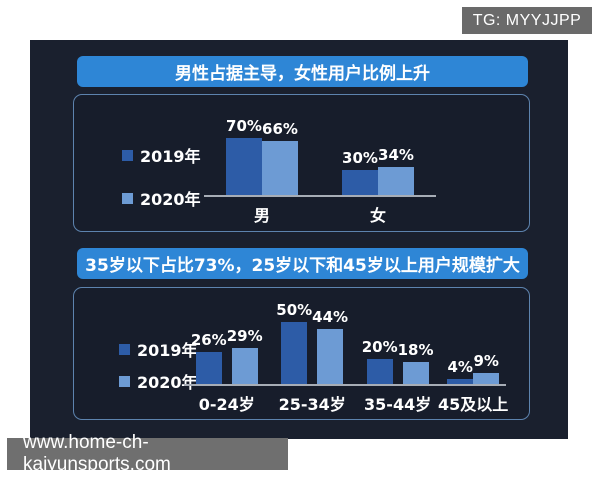  What do you see at coordinates (226, 404) in the screenshot?
I see `category-label: 0-24岁` at bounding box center [226, 404].